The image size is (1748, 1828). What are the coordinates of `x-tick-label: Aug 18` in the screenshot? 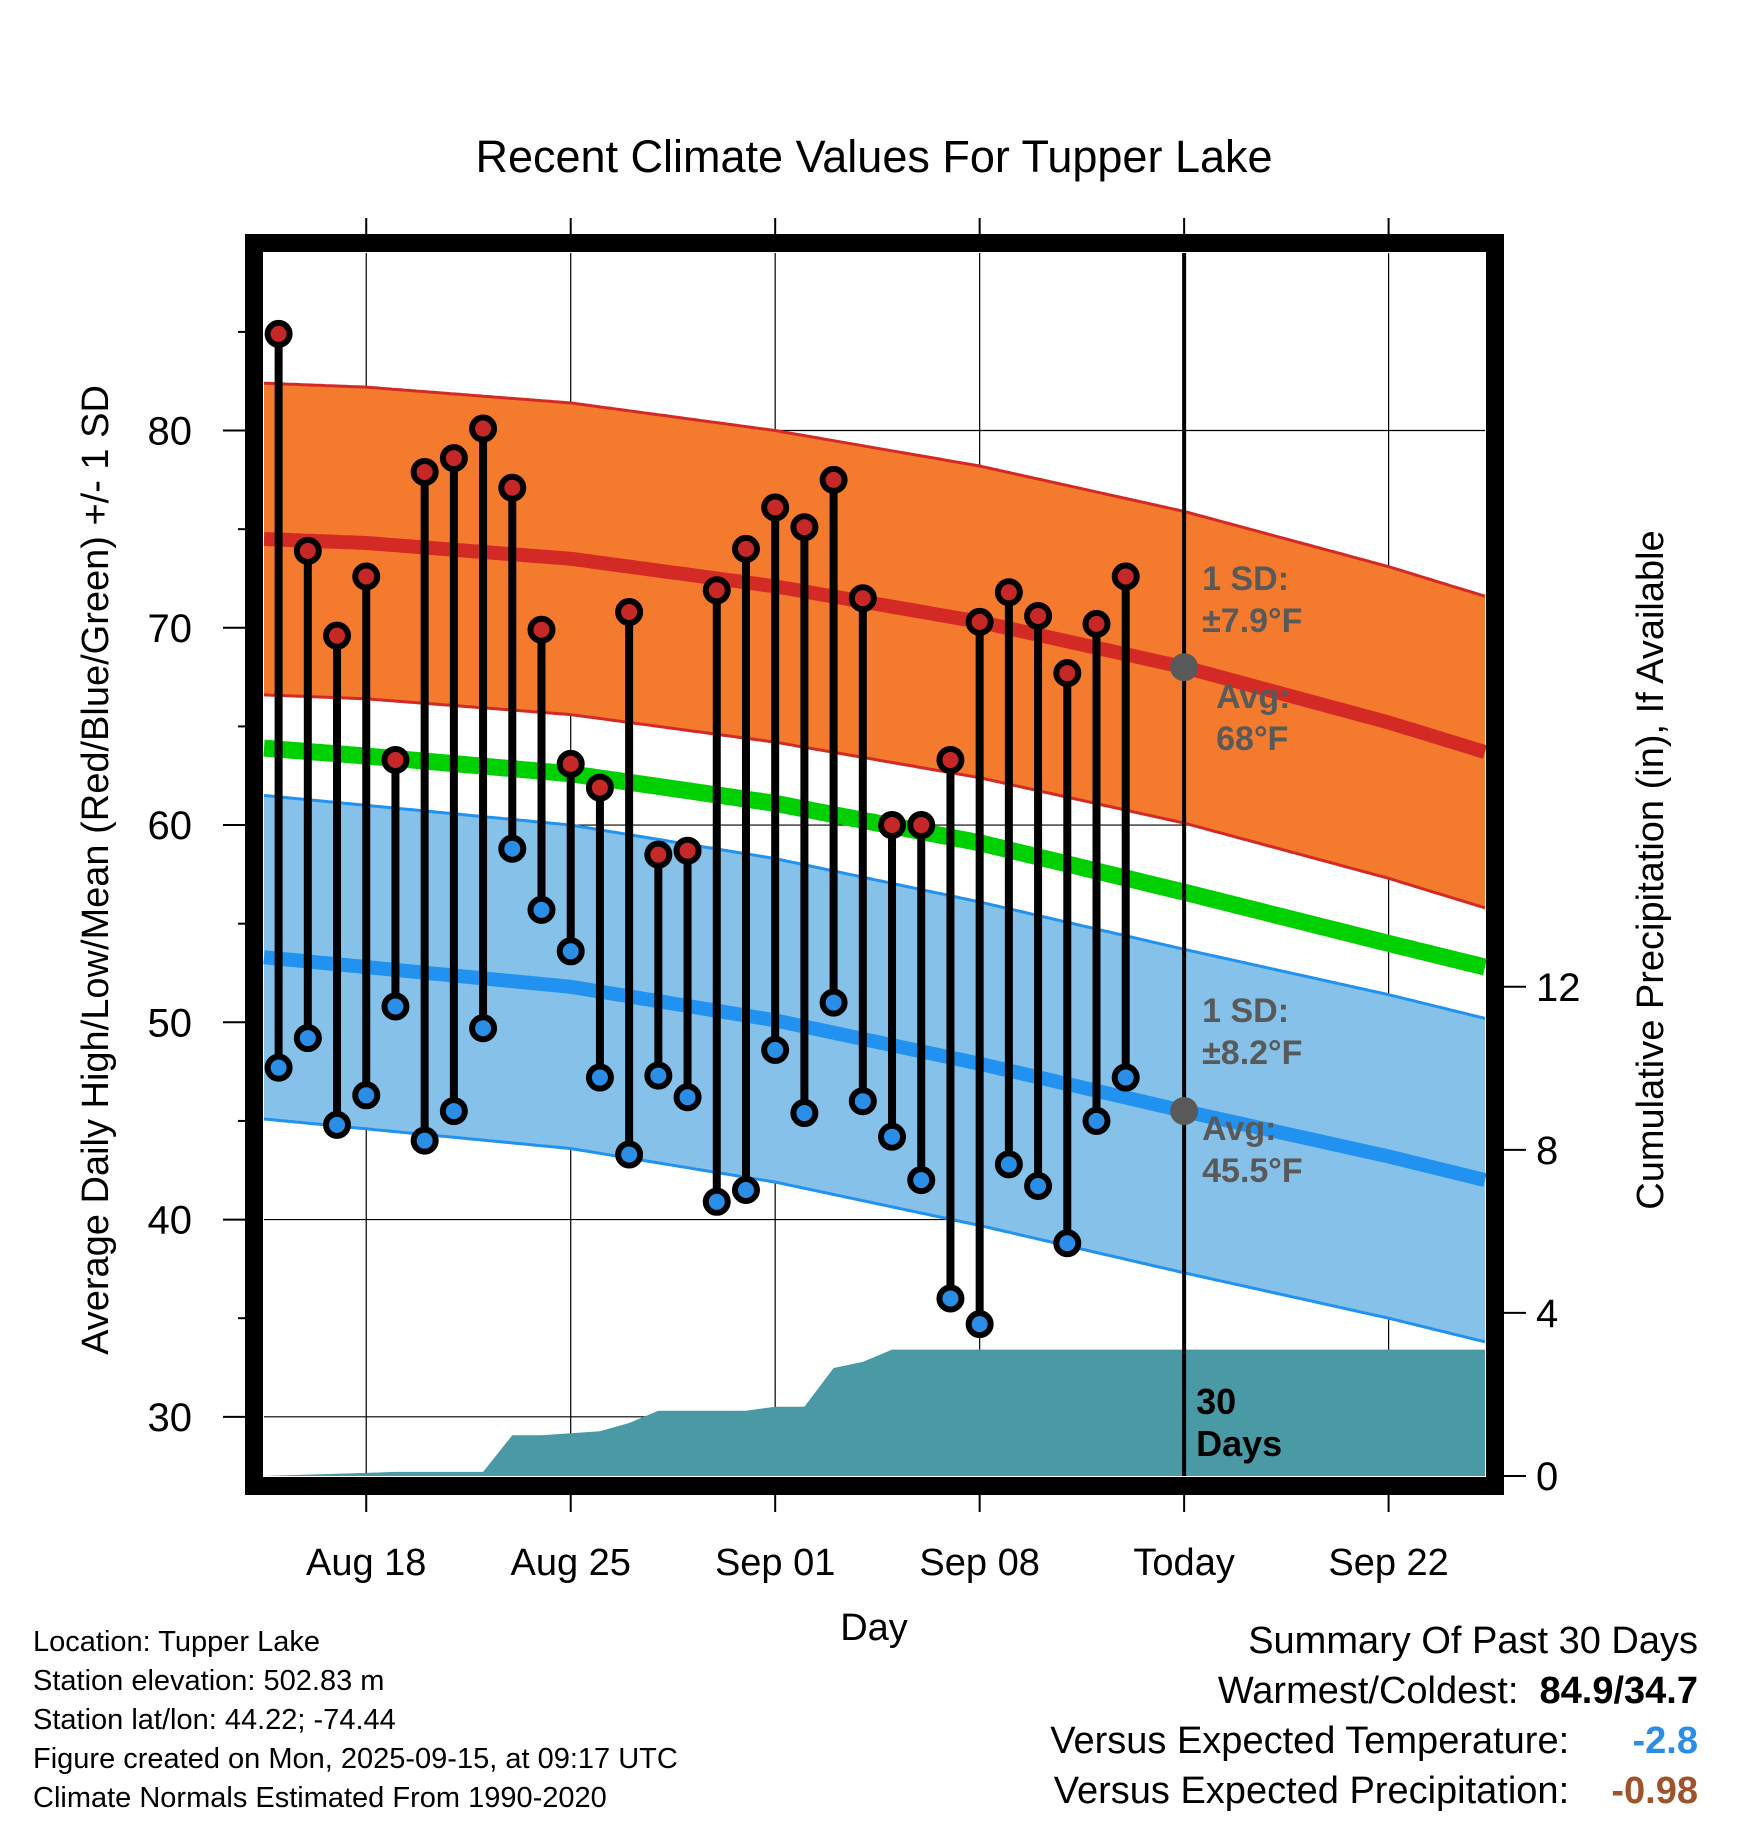 It's located at (366, 1563).